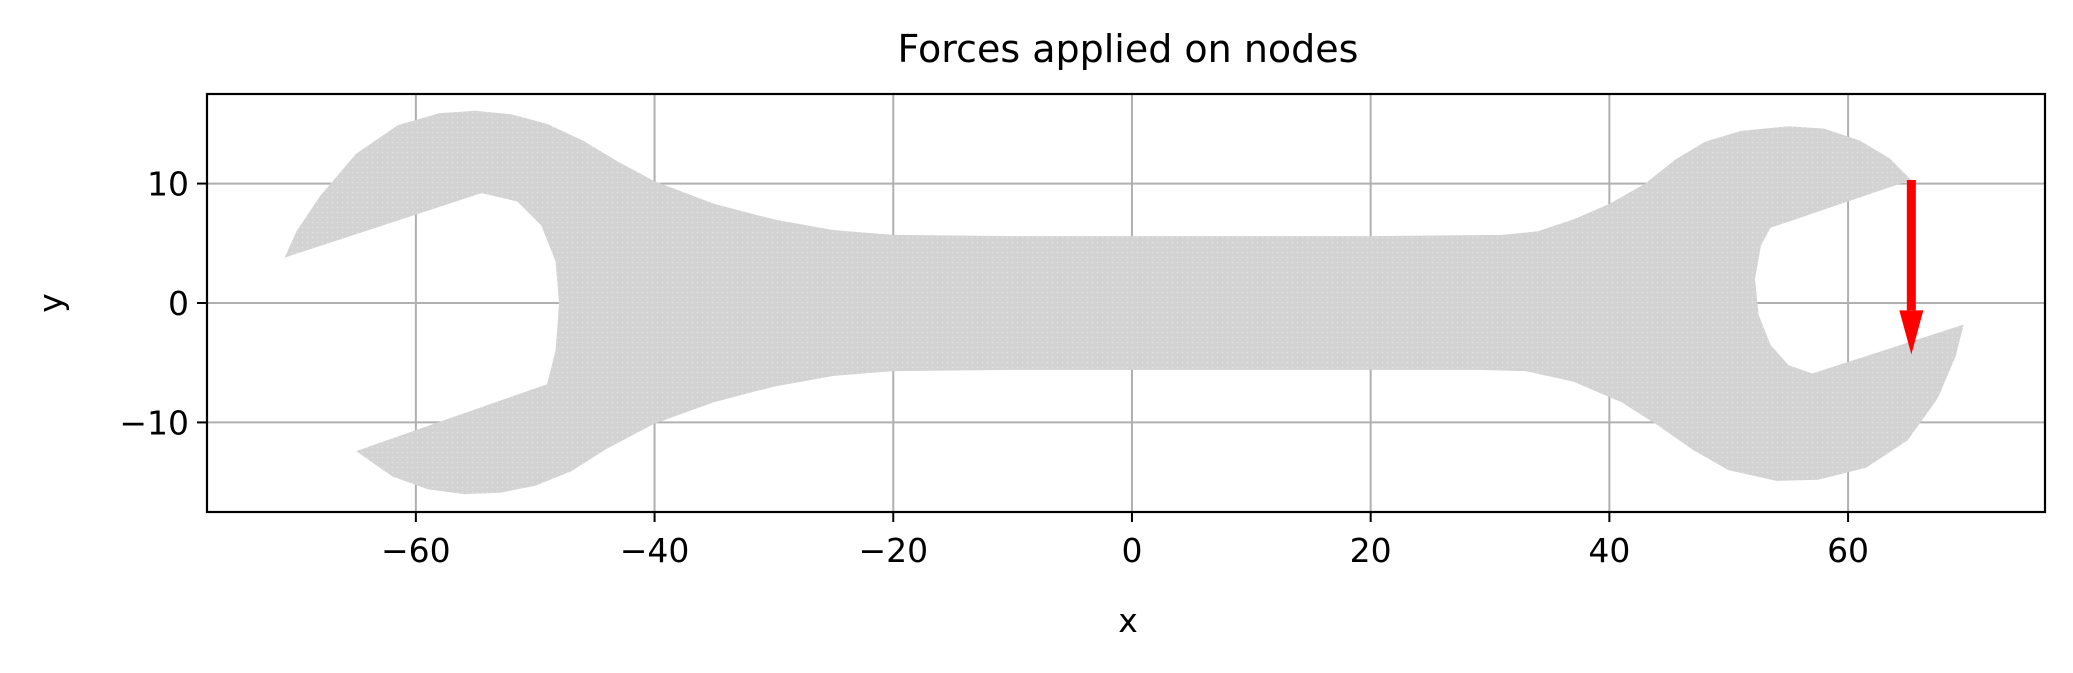  Describe the element at coordinates (1371, 550) in the screenshot. I see `x-tick-label: 20` at that location.